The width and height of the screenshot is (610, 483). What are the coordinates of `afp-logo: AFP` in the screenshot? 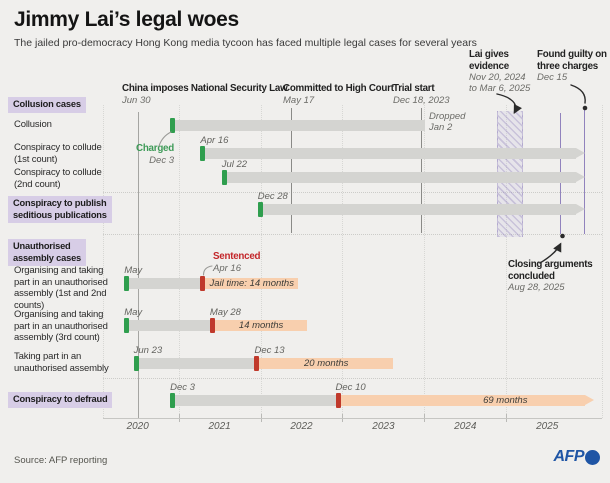 It's located at (576, 457).